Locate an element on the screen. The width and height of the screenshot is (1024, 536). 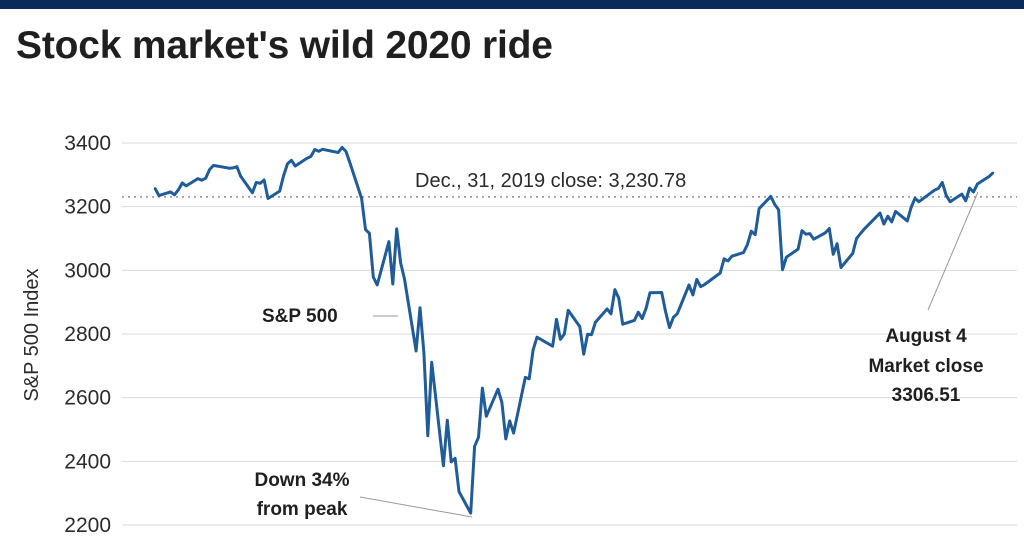
trough-annotation-leader is located at coordinates (416, 507).